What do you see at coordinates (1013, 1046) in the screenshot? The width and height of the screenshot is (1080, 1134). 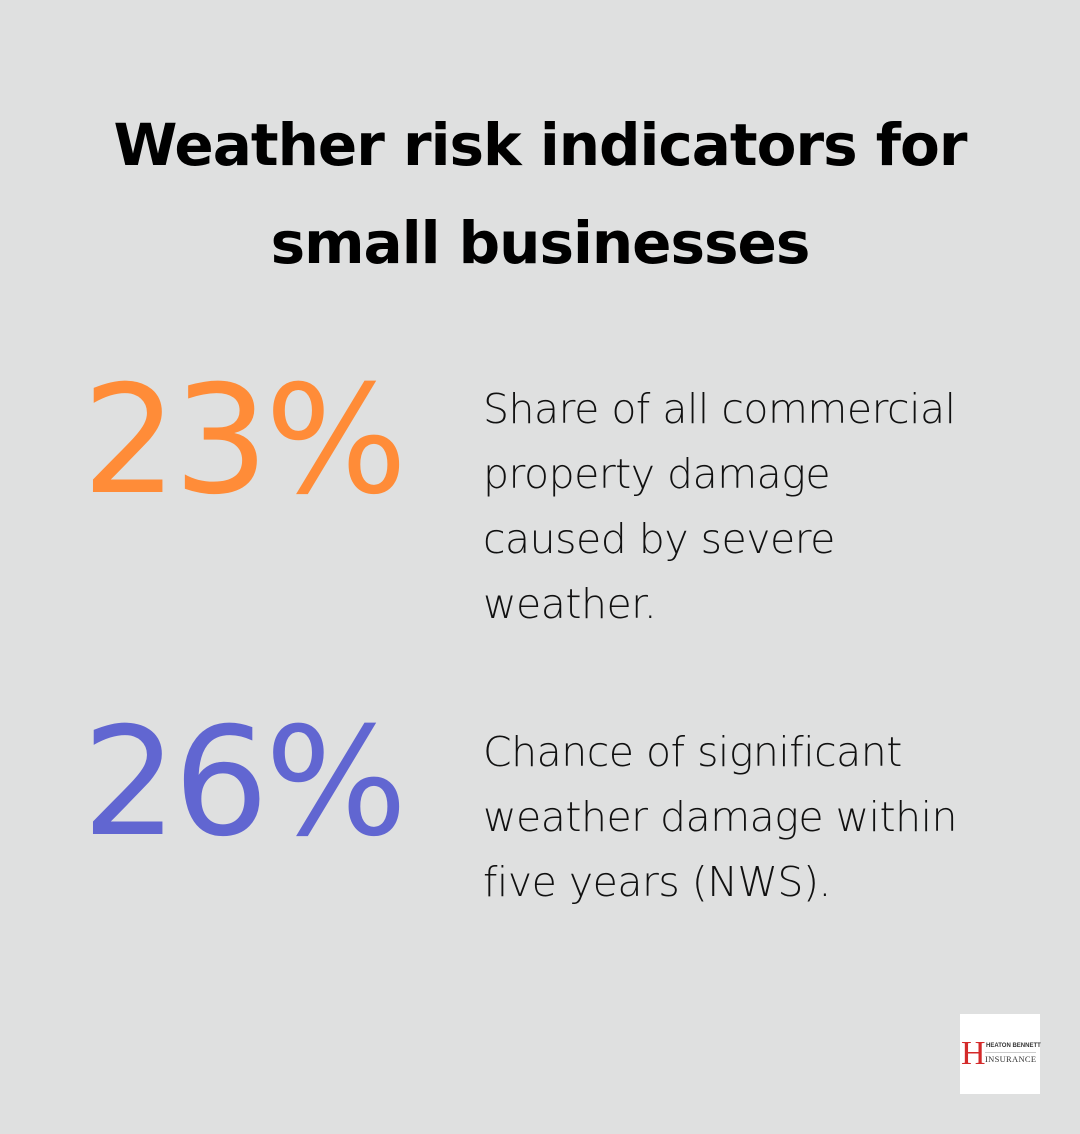 I see `logo-line-1: HEATON BENNETT` at bounding box center [1013, 1046].